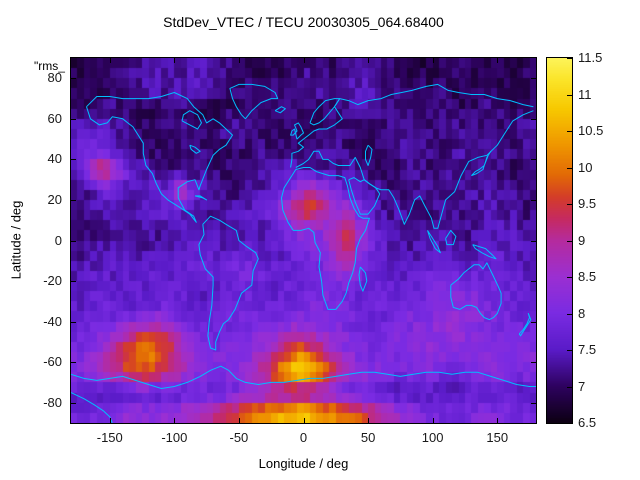 This screenshot has width=640, height=480. Describe the element at coordinates (303, 22) in the screenshot. I see `chart-title: StdDev_VTEC / TECU 20030305_064.68400` at that location.